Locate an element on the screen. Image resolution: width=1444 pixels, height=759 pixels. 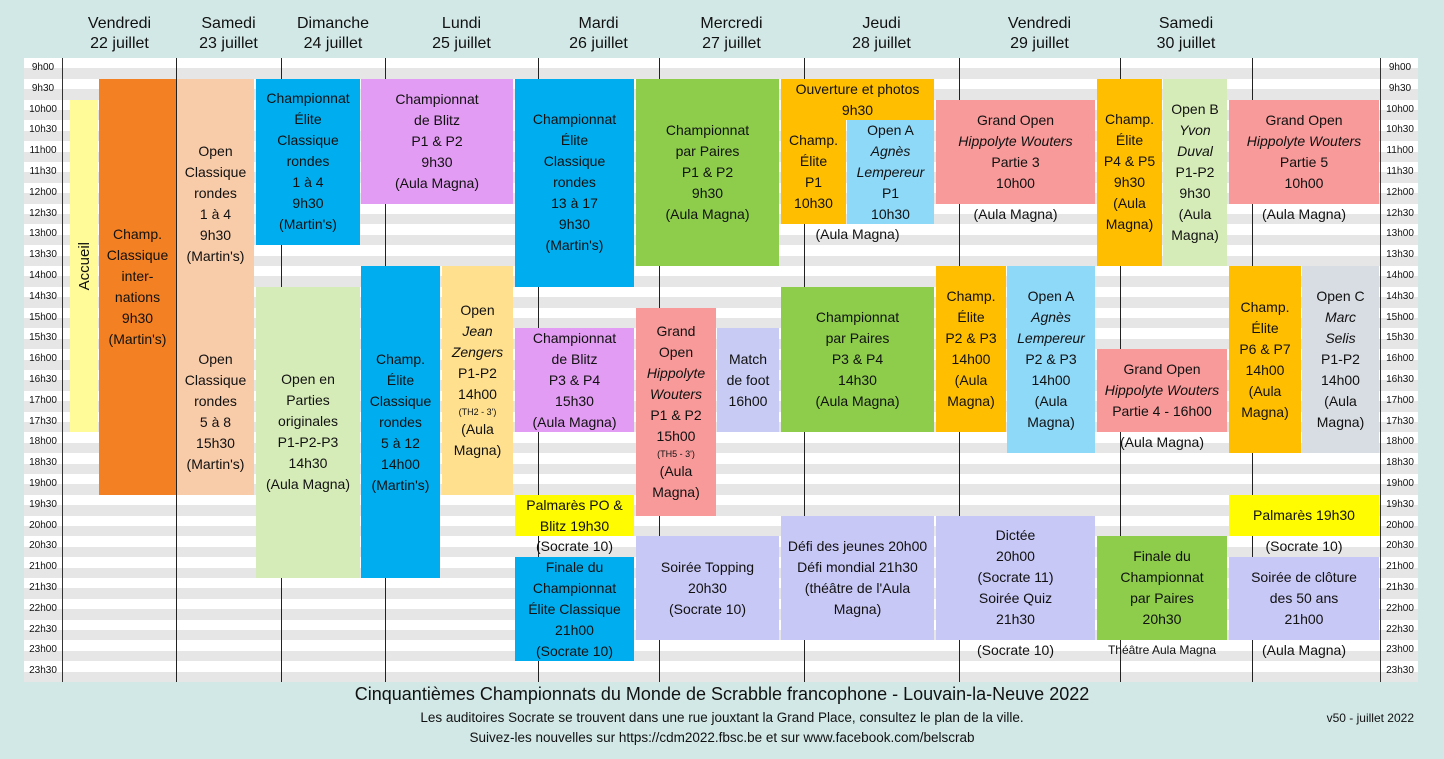
time-label: 20h30 is located at coordinates (1400, 546).